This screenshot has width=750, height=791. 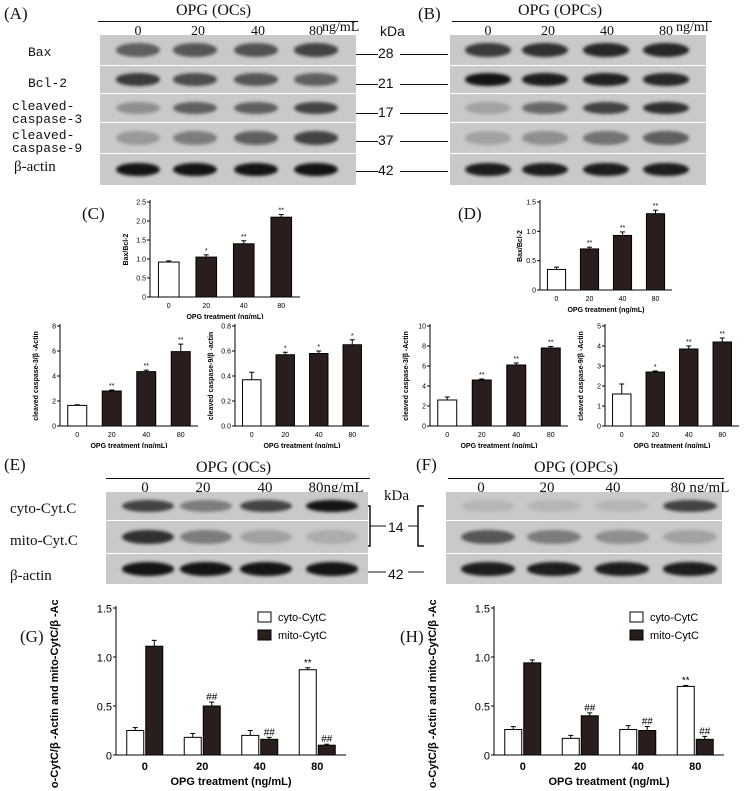 What do you see at coordinates (386, 112) in the screenshot?
I see `kda-17: 17` at bounding box center [386, 112].